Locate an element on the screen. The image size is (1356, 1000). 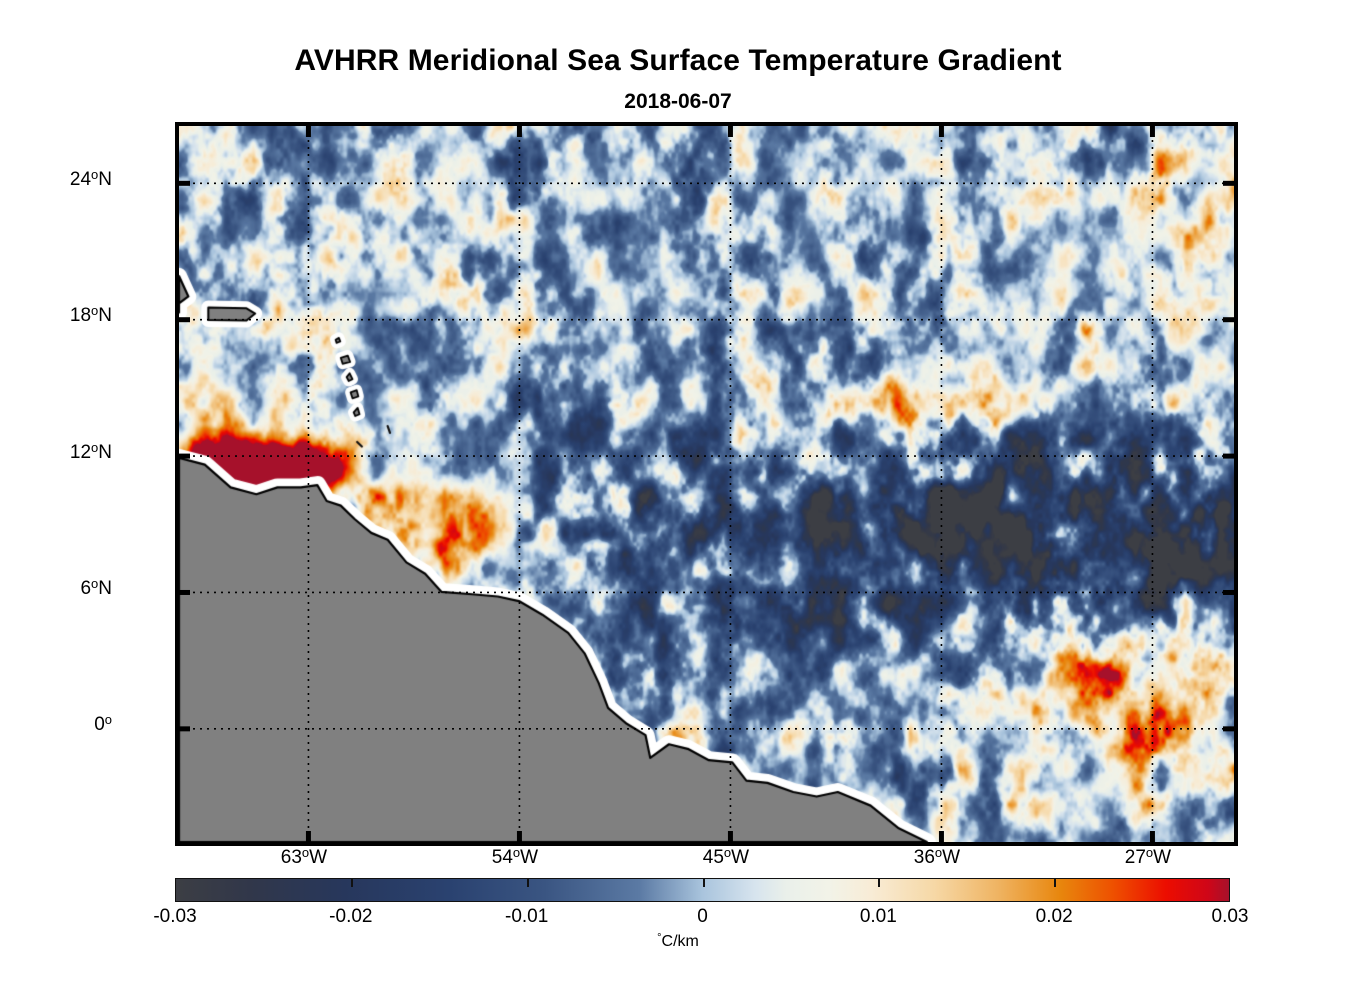
colorbar-unit-label: °C/km is located at coordinates (678, 941).